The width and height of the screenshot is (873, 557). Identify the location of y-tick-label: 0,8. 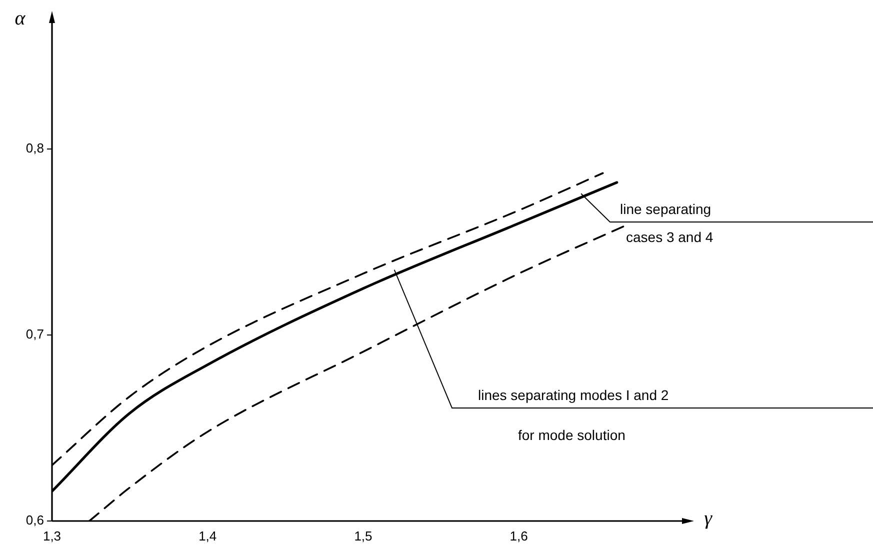
(35, 148).